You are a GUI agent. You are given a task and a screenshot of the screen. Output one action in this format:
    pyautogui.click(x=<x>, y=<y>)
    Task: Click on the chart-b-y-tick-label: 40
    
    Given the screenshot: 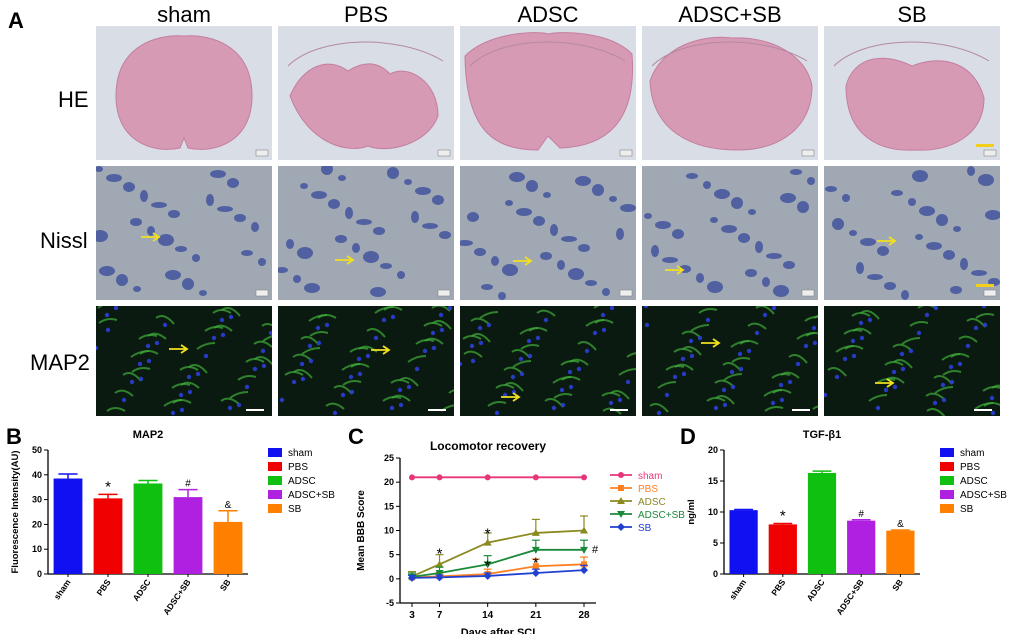 What is the action you would take?
    pyautogui.click(x=37, y=475)
    